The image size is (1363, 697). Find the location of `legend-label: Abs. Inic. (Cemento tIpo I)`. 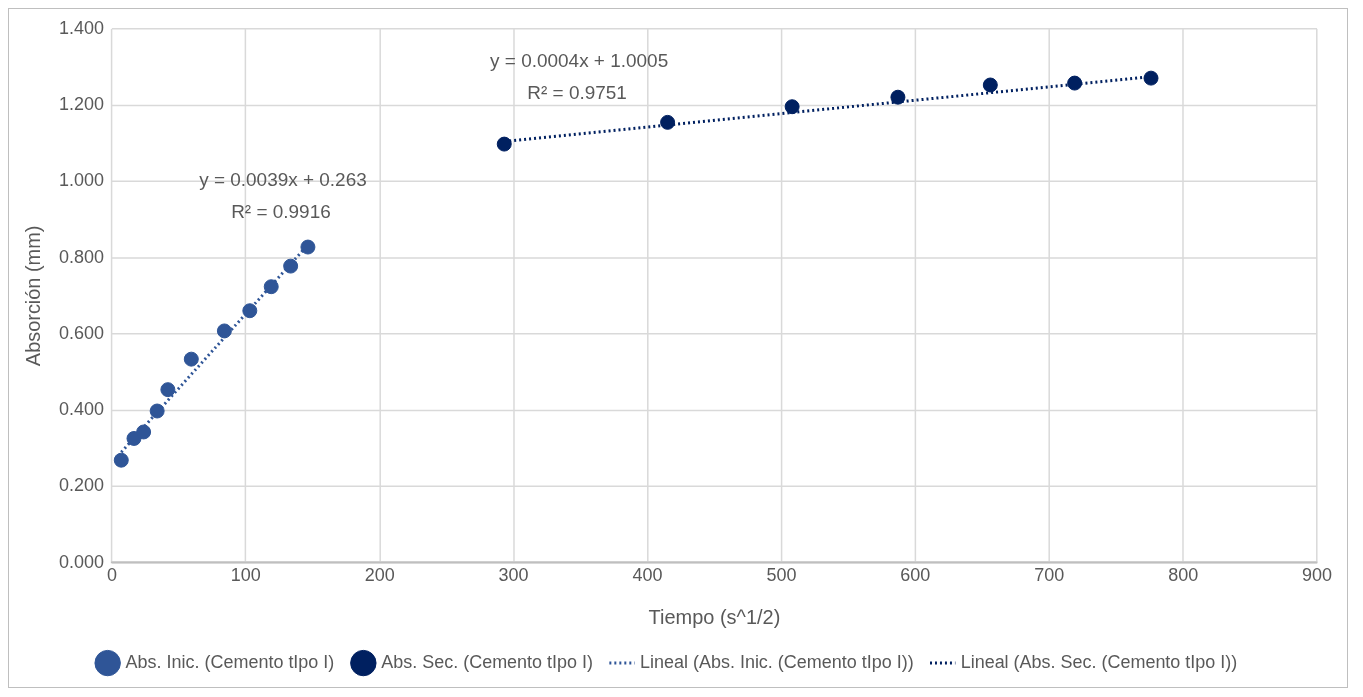

legend-label: Abs. Inic. (Cemento tIpo I) is located at coordinates (230, 662).